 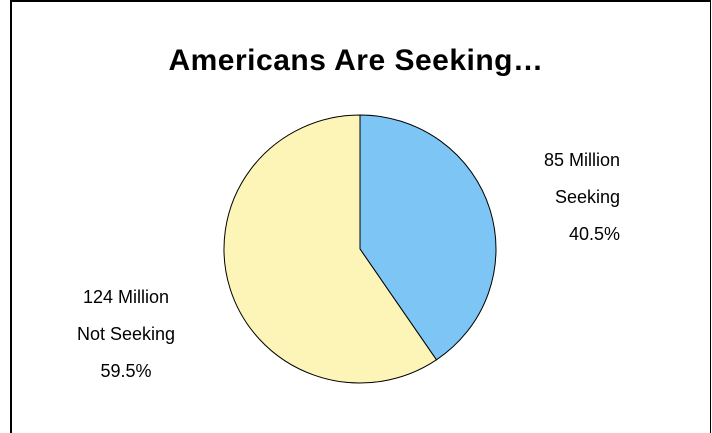 I want to click on slice-label-not-seeking-line-2: Not Seeking, so click(x=126, y=334).